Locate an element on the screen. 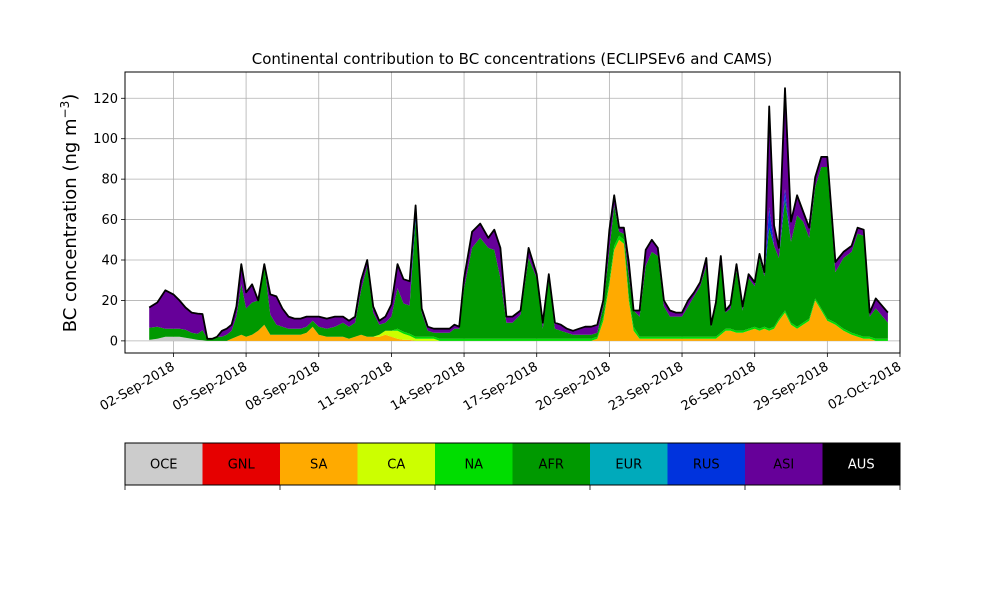 This screenshot has width=1000, height=604. colorbar-label-na: NA is located at coordinates (473, 465).